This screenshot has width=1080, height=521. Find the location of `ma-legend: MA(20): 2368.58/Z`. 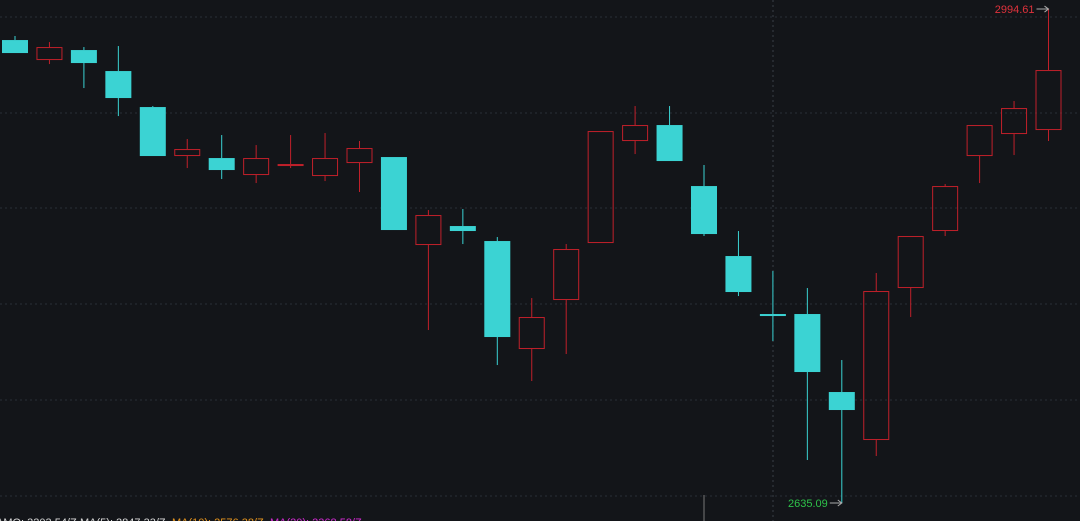

ma-legend: MA(20): 2368.58/Z is located at coordinates (316, 519).